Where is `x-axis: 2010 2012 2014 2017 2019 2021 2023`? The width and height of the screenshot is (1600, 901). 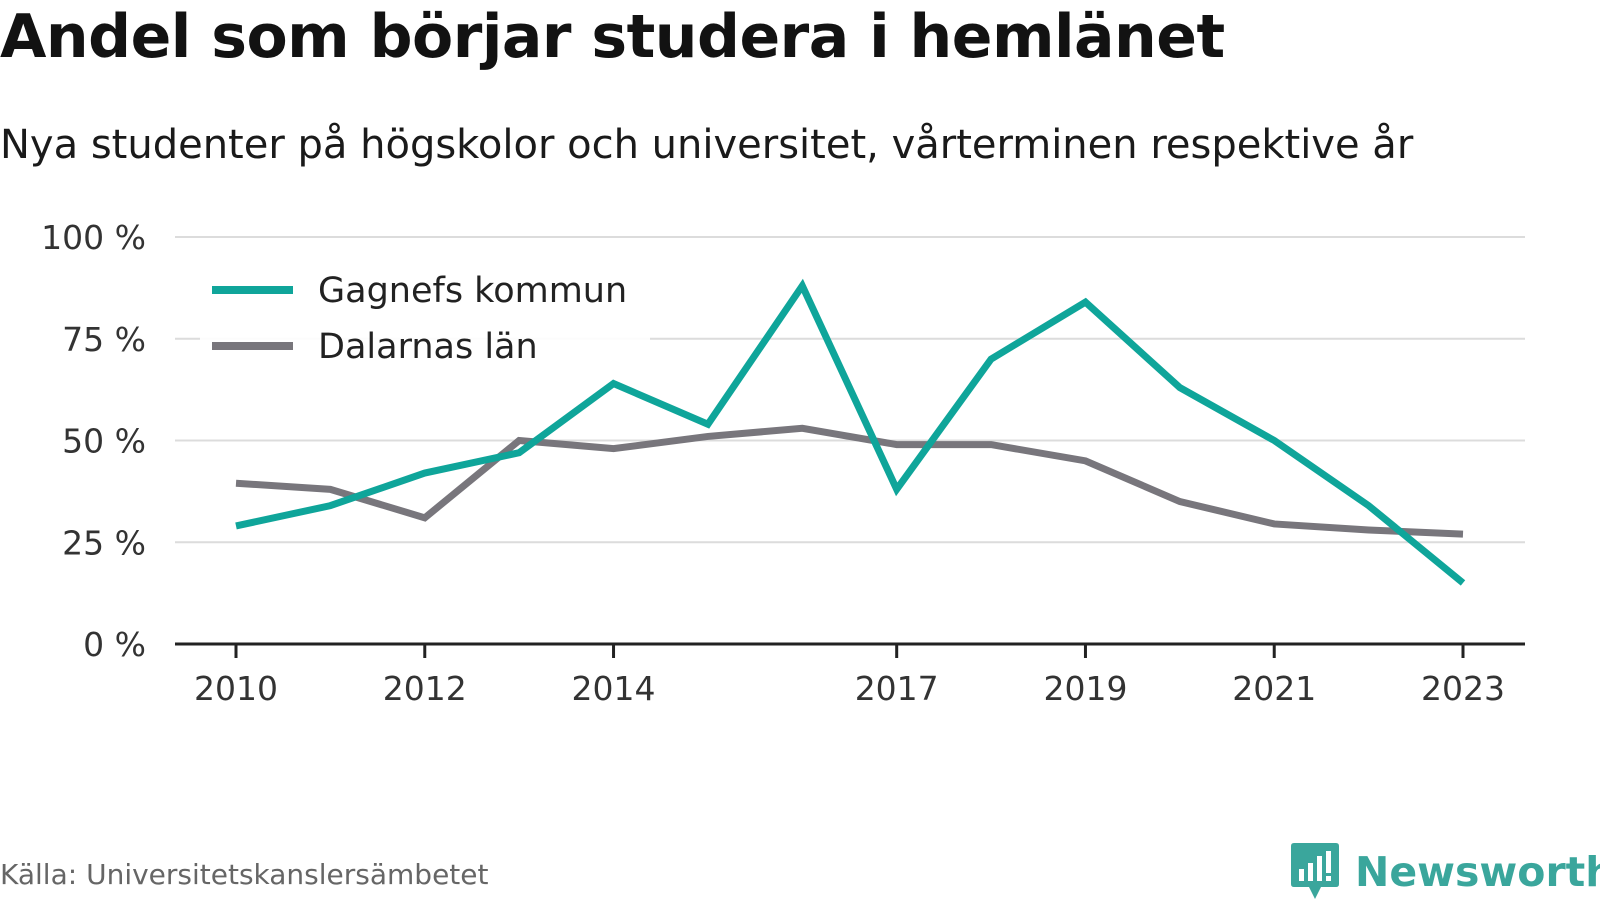 x-axis: 2010 2012 2014 2017 2019 2021 2023 is located at coordinates (850, 675).